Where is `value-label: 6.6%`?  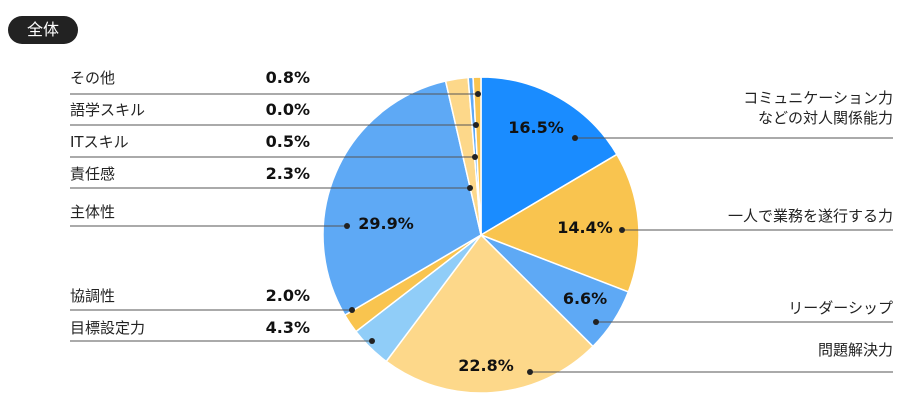
value-label: 6.6% is located at coordinates (585, 298).